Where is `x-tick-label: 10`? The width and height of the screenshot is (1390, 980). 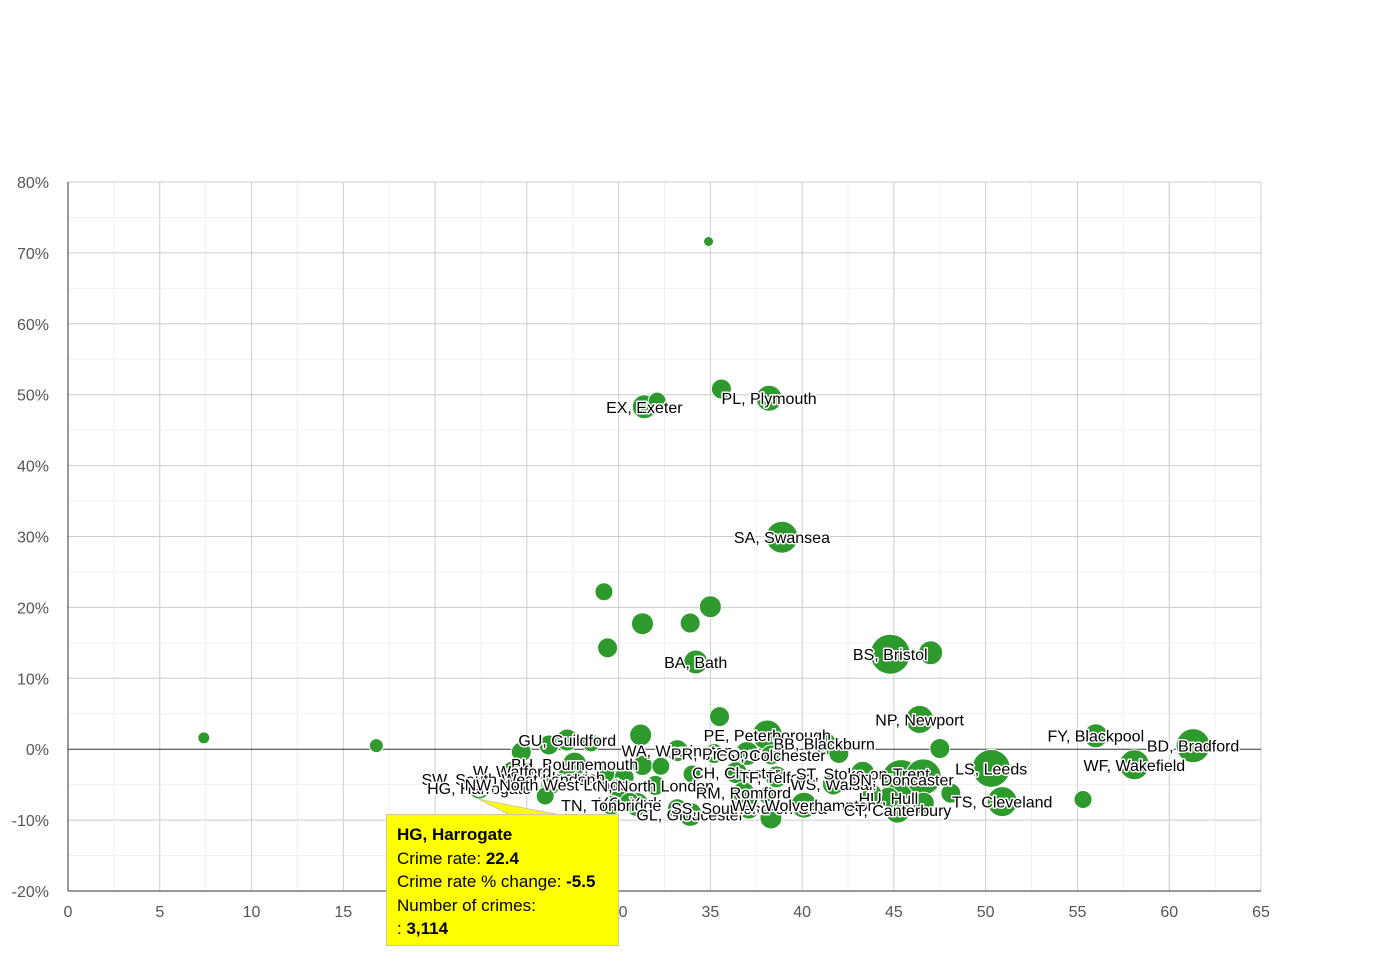 x-tick-label: 10 is located at coordinates (252, 912).